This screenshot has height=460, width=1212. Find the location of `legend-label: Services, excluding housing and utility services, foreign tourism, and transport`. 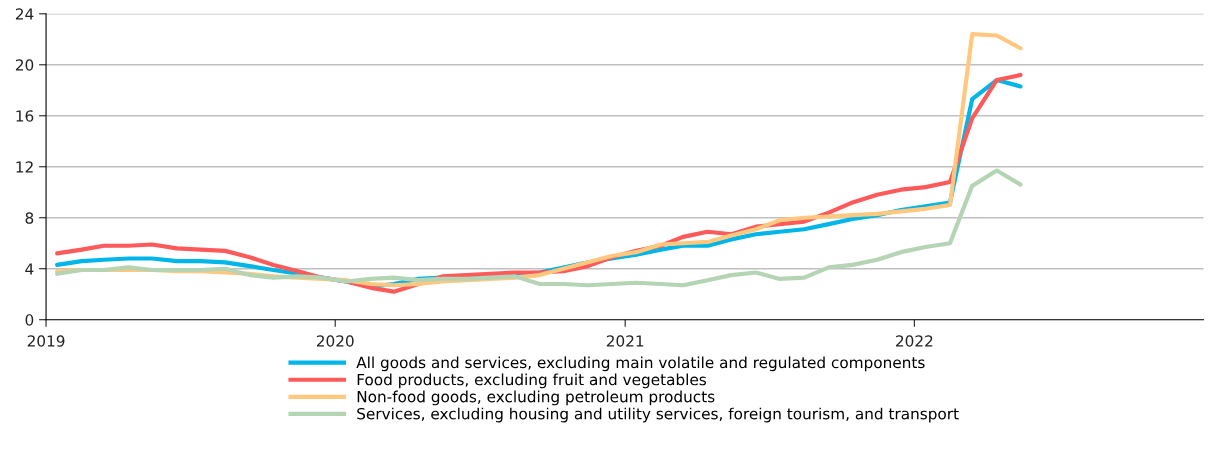

legend-label: Services, excluding housing and utility services, foreign tourism, and transport is located at coordinates (658, 415).